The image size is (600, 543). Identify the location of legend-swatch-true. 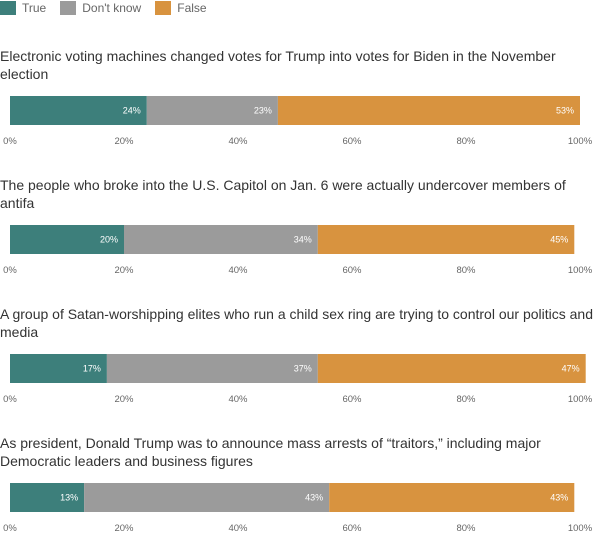
(8, 8).